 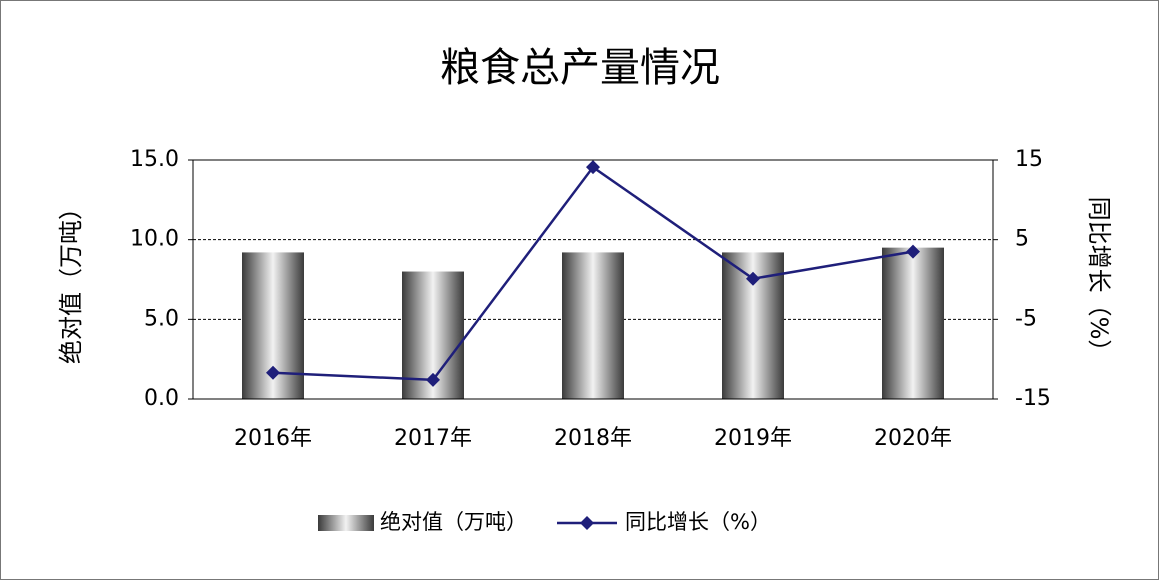 I want to click on x-tick-label: 2017年, so click(x=433, y=438).